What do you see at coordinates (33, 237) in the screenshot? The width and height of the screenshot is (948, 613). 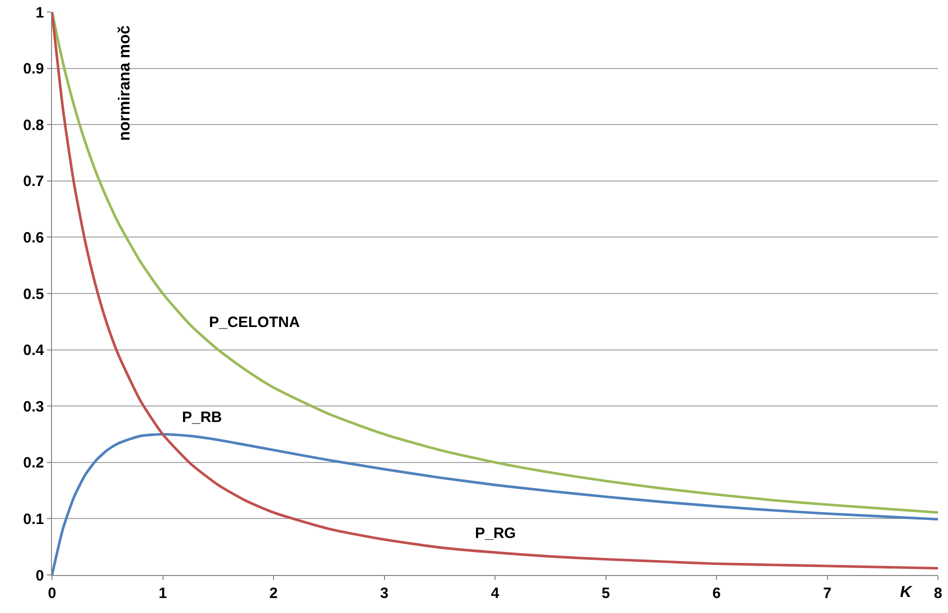 I see `y-tick-label: 0.6` at bounding box center [33, 237].